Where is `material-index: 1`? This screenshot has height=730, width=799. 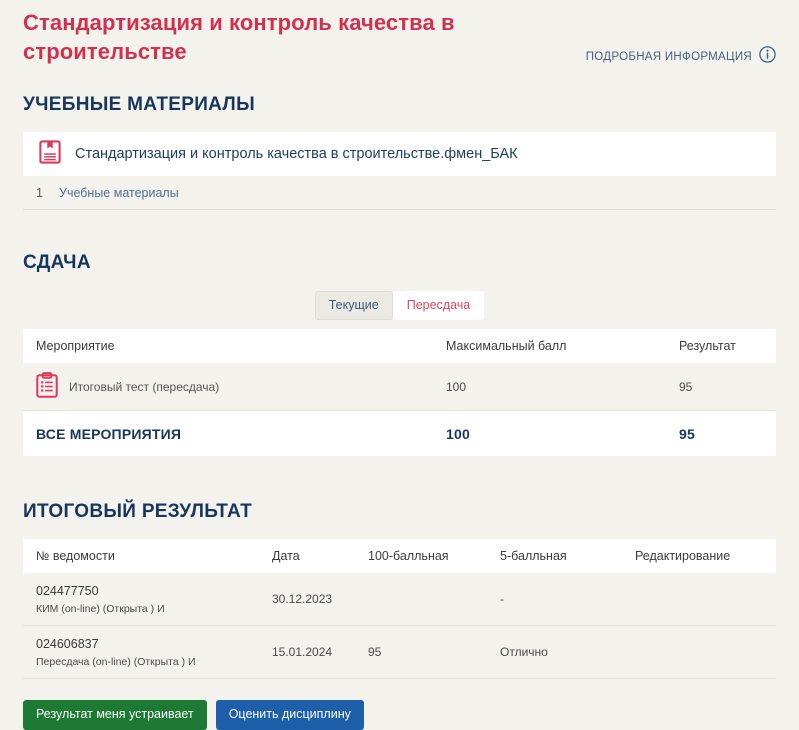
material-index: 1 is located at coordinates (39, 192).